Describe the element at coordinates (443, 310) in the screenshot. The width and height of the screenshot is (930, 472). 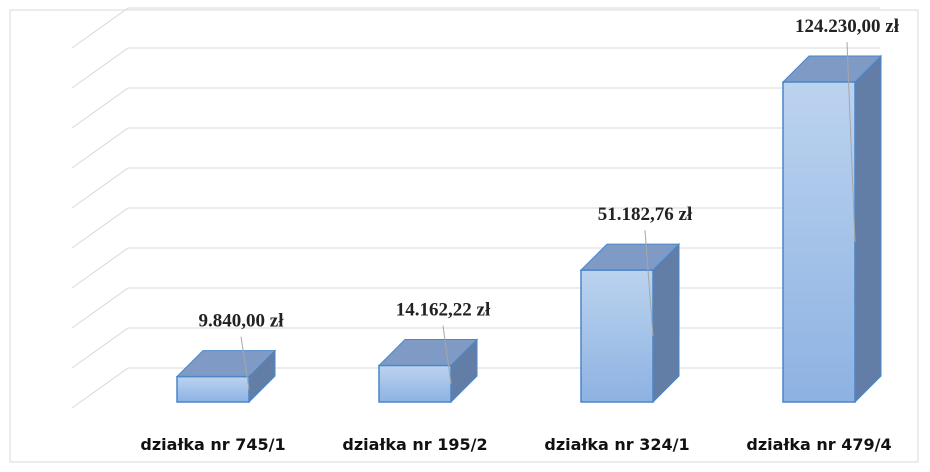
I see `value-label: 14.162,22 zł` at that location.